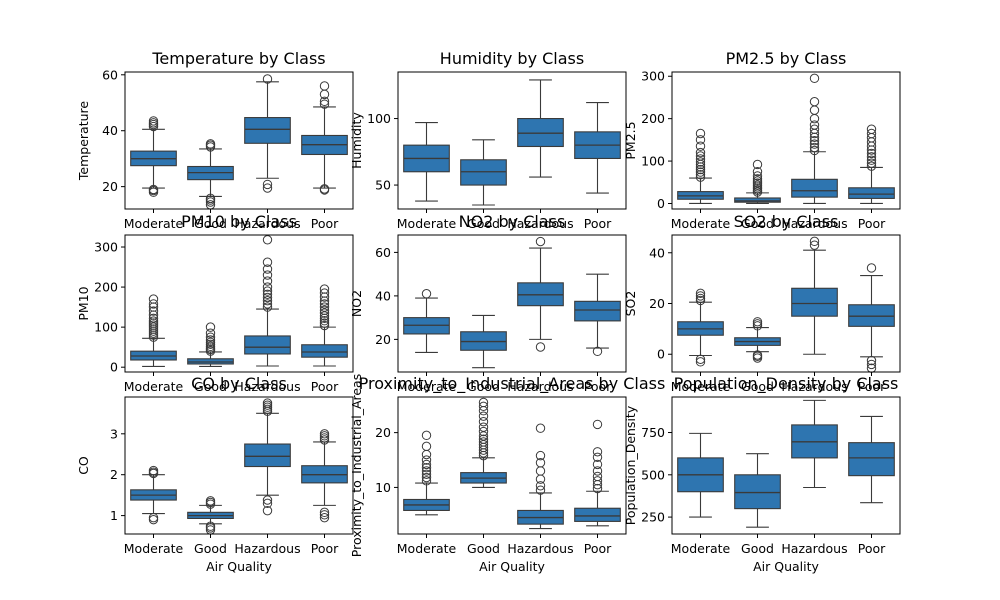  What do you see at coordinates (114, 433) in the screenshot?
I see `y-tick-label: 3` at bounding box center [114, 433].